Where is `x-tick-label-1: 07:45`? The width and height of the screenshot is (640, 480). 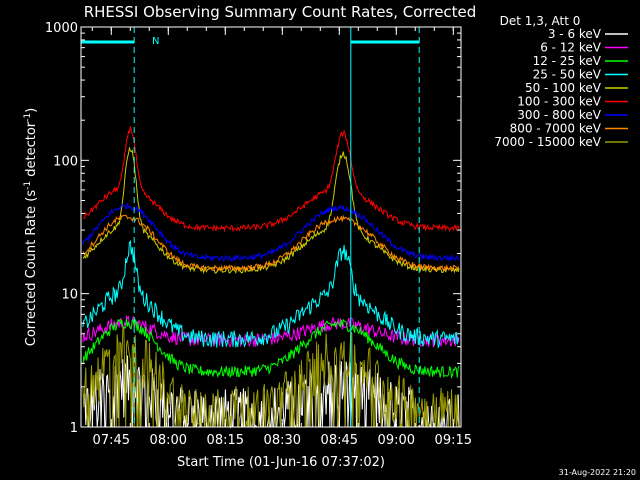 x-tick-label-1: 07:45 is located at coordinates (111, 440).